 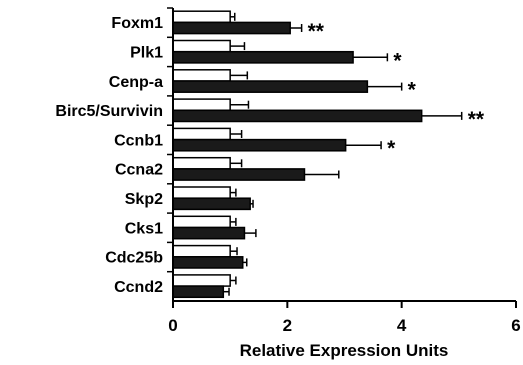 What do you see at coordinates (109, 111) in the screenshot?
I see `category-label-birc5-survivin: Birc5/Survivin` at bounding box center [109, 111].